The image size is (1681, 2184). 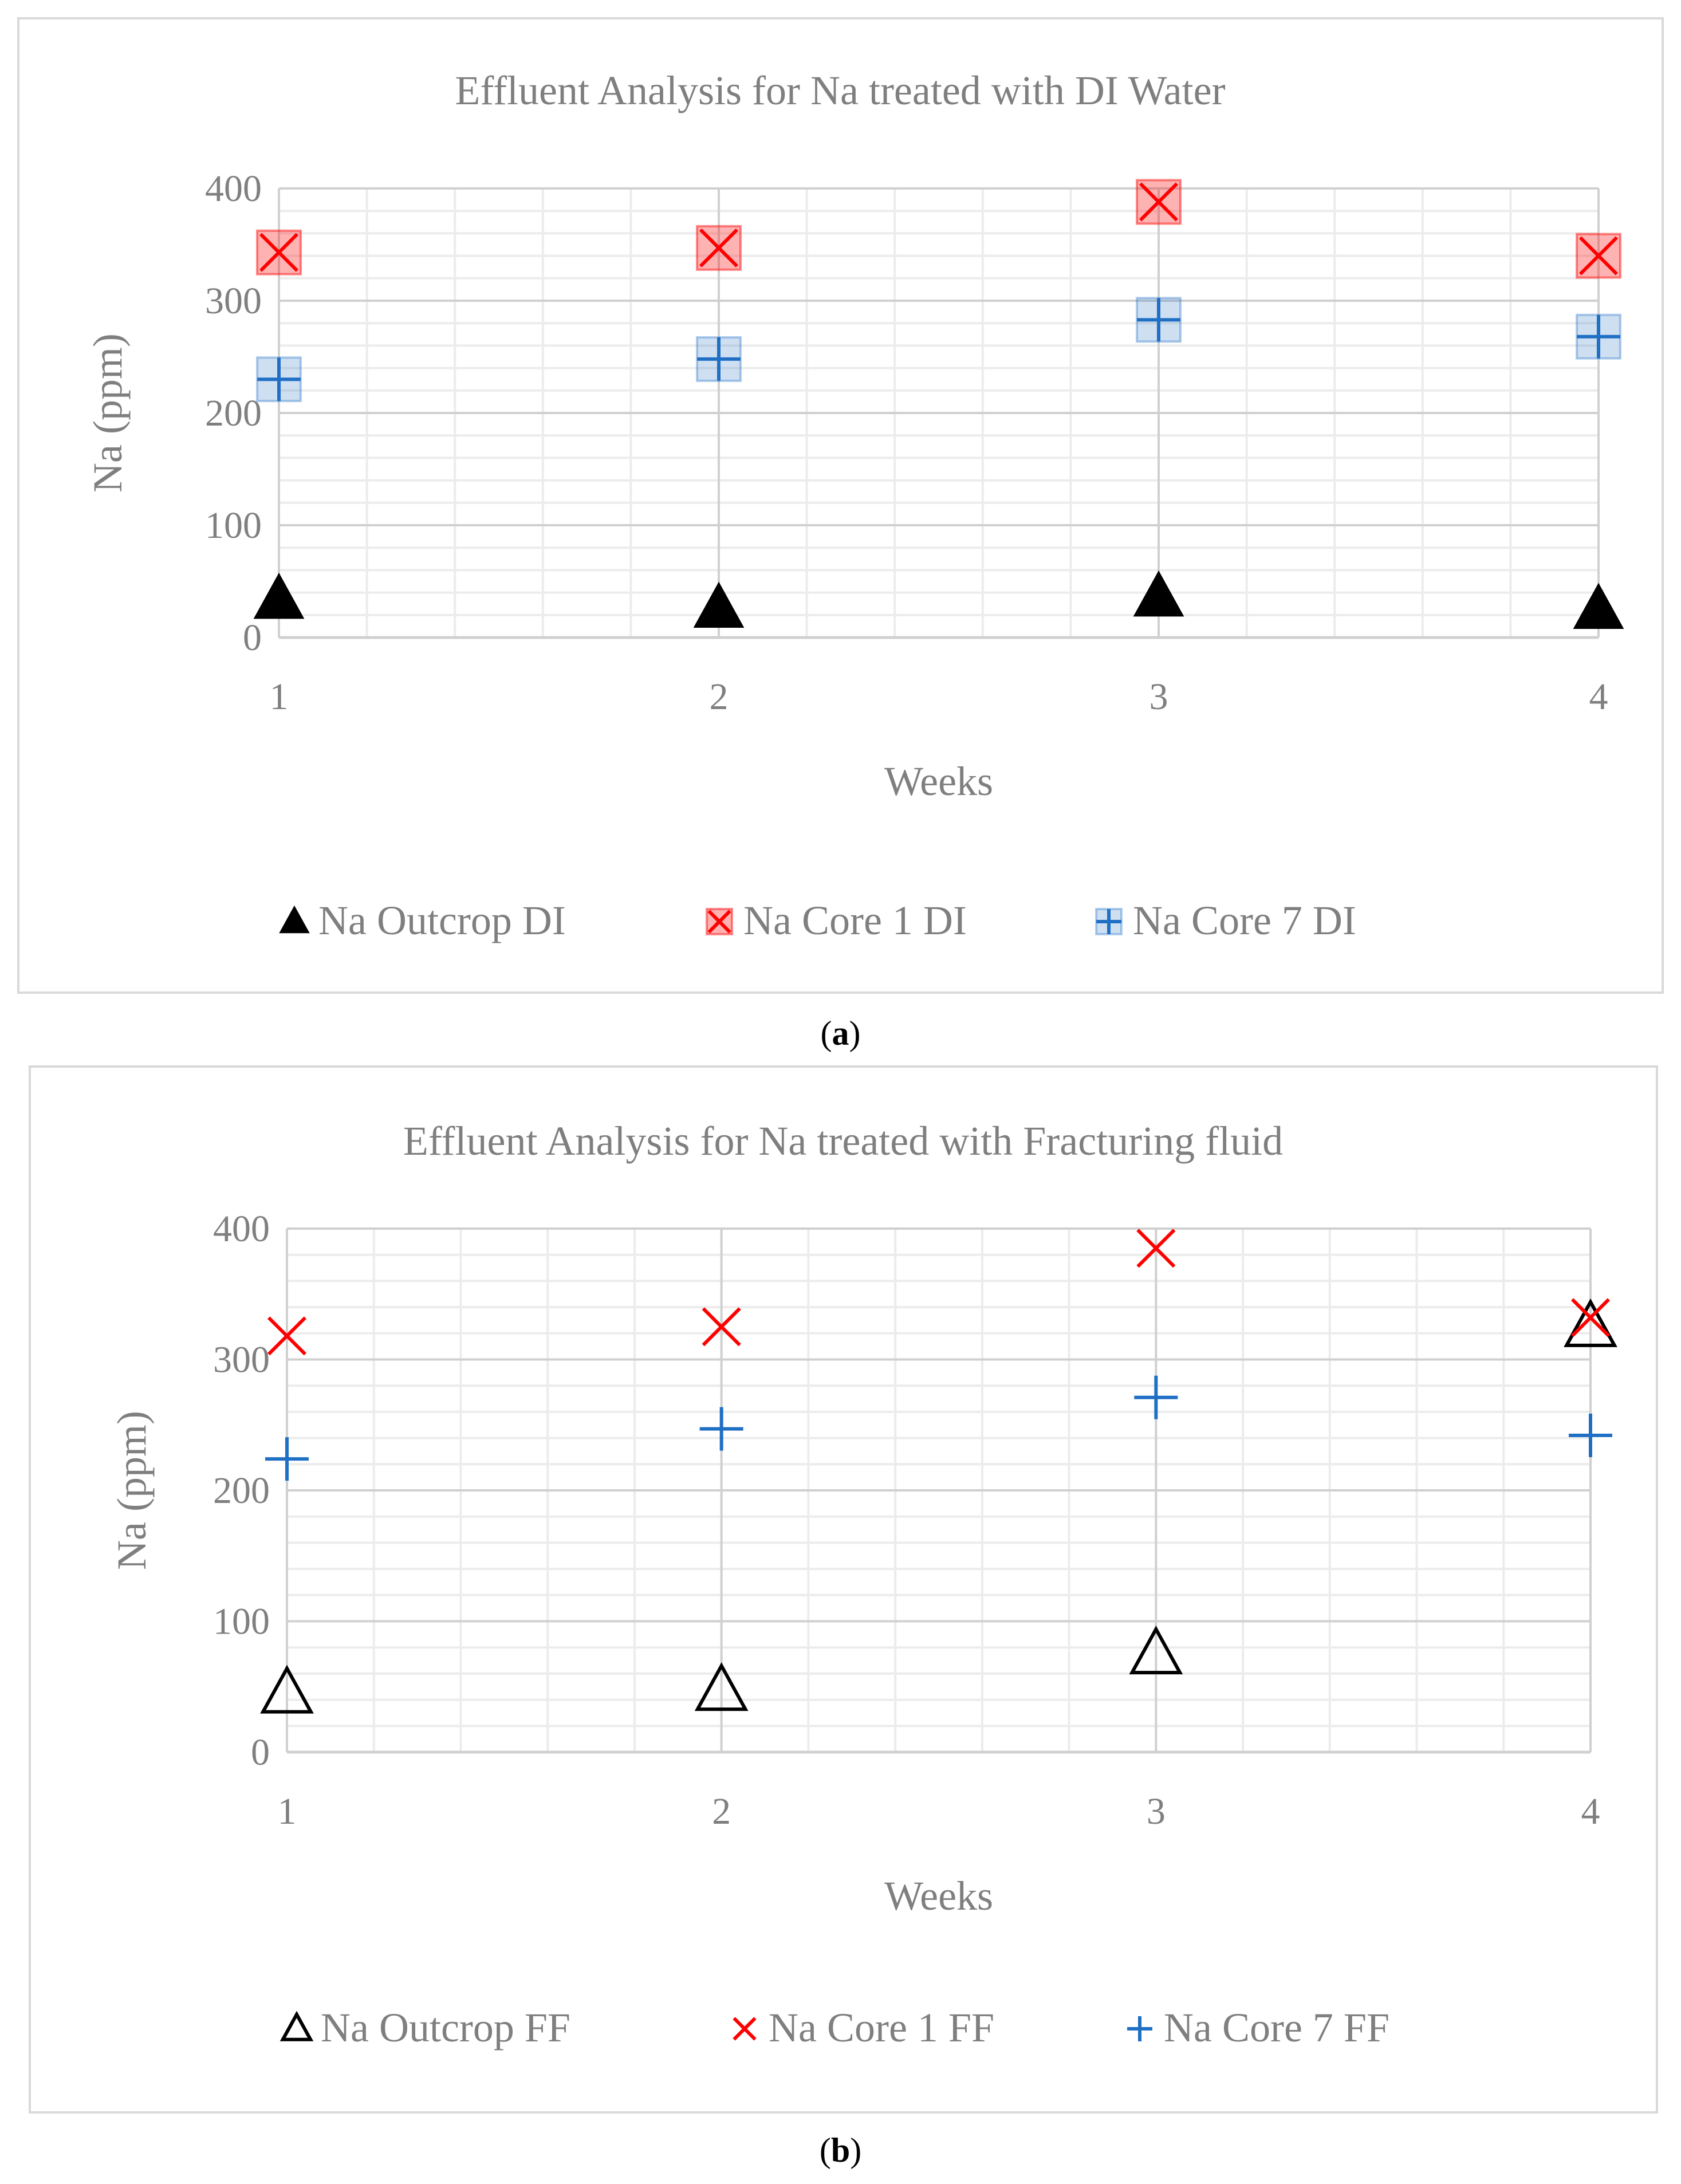 I want to click on legend-label: Na Core 7 DI, so click(x=1244, y=920).